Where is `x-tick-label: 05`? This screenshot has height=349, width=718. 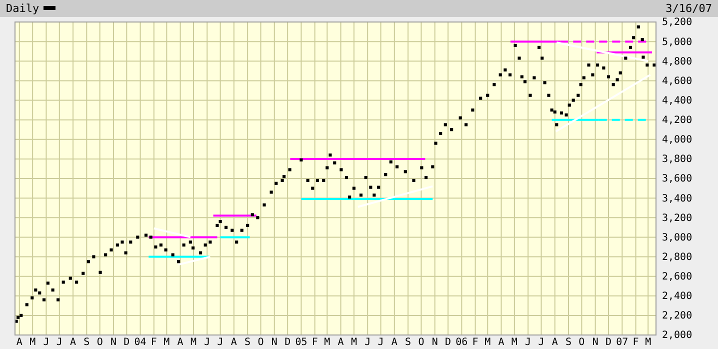 x-tick-label: 05 is located at coordinates (301, 342).